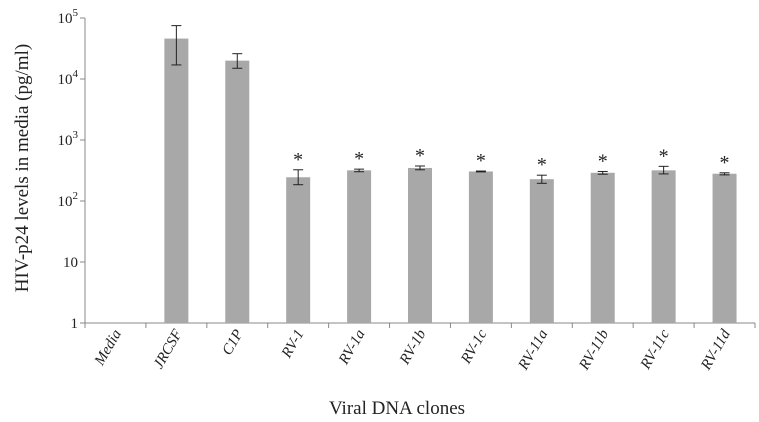  I want to click on category-label: RV-1c, so click(474, 347).